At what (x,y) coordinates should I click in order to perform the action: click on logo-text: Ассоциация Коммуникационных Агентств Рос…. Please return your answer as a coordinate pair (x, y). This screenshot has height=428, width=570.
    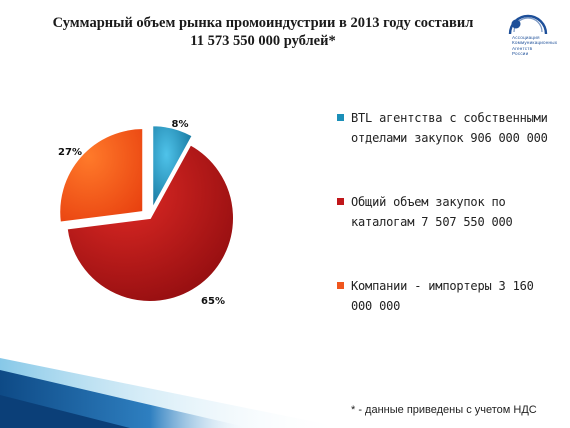
    Looking at the image, I should click on (537, 46).